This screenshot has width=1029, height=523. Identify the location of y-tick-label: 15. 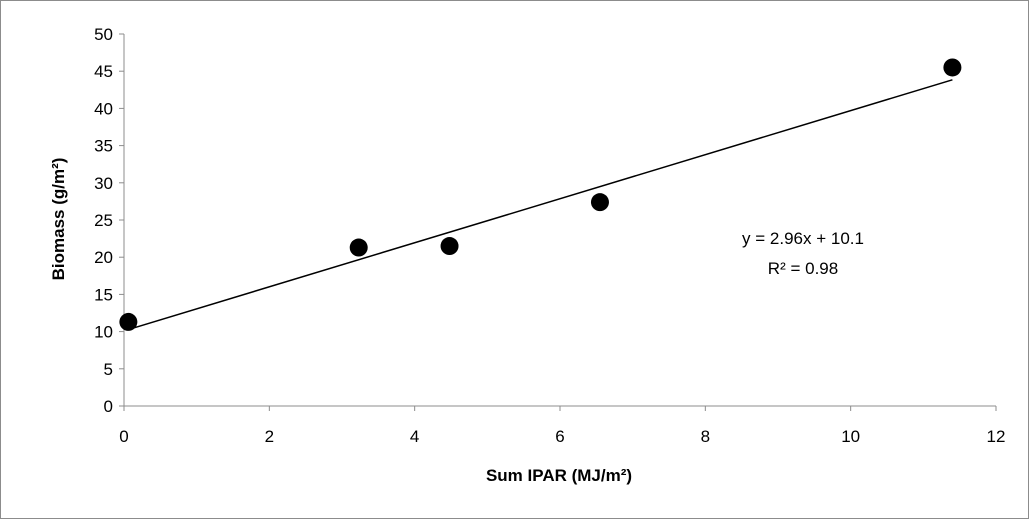
(103, 294).